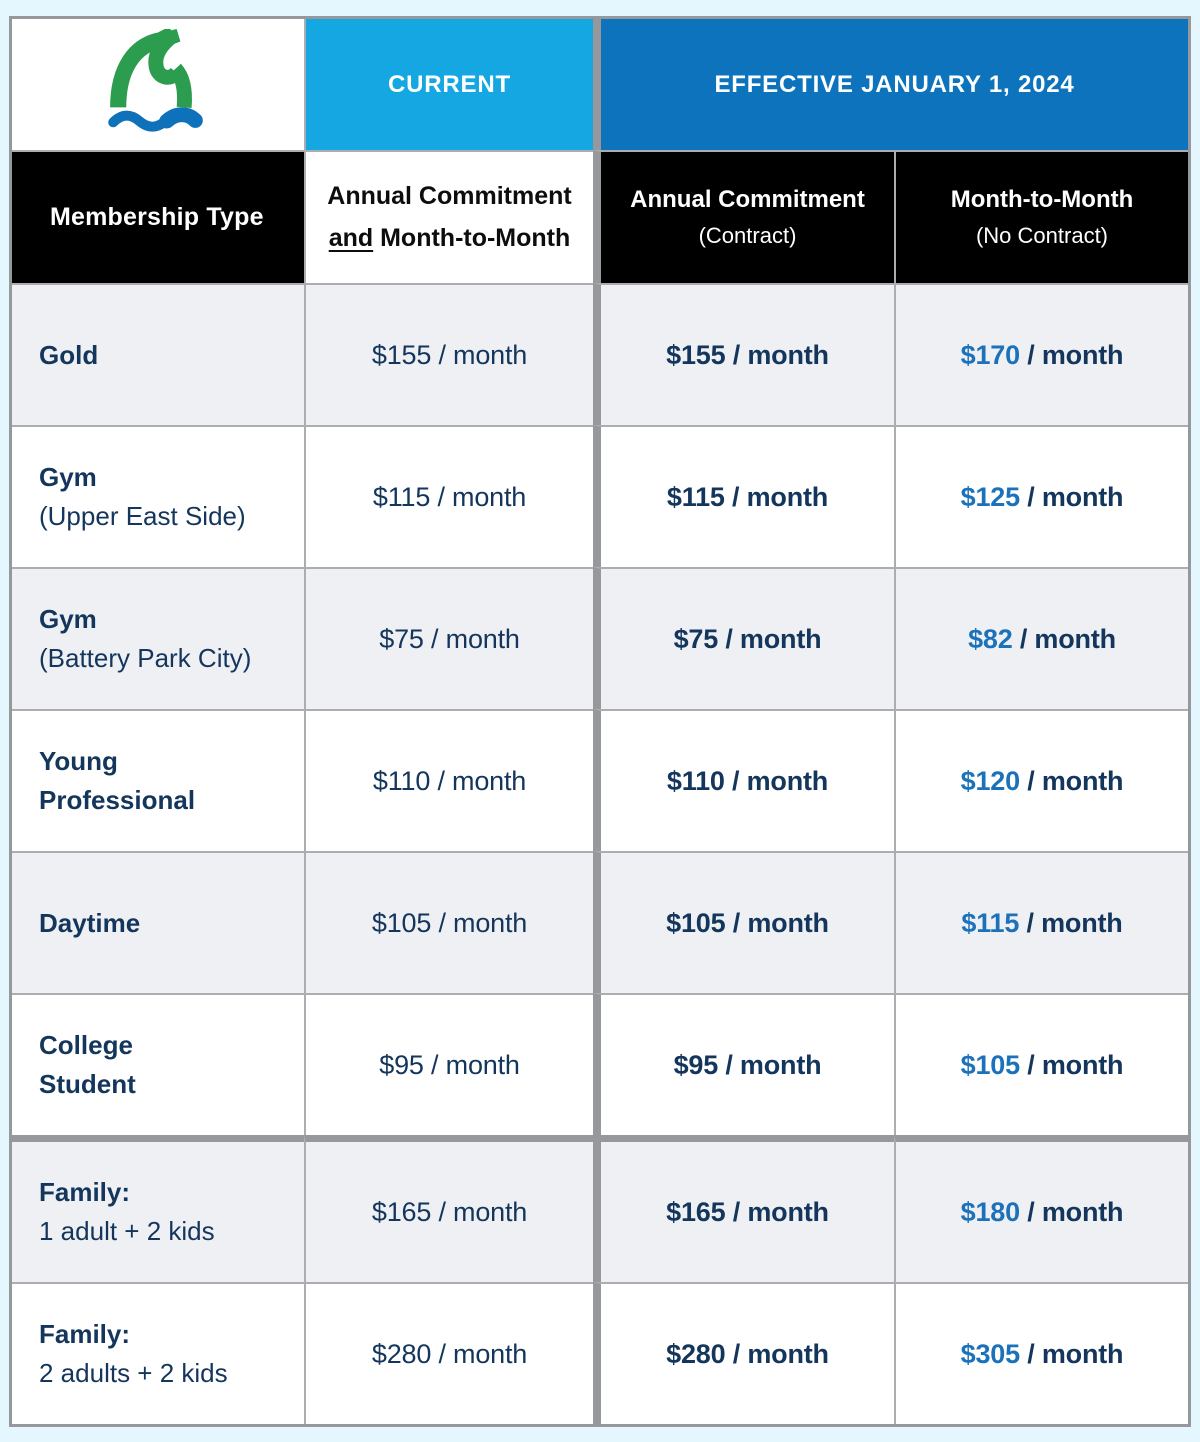 This screenshot has width=1200, height=1442. Describe the element at coordinates (448, 1064) in the screenshot. I see `current-price-cell: $95 / month` at that location.